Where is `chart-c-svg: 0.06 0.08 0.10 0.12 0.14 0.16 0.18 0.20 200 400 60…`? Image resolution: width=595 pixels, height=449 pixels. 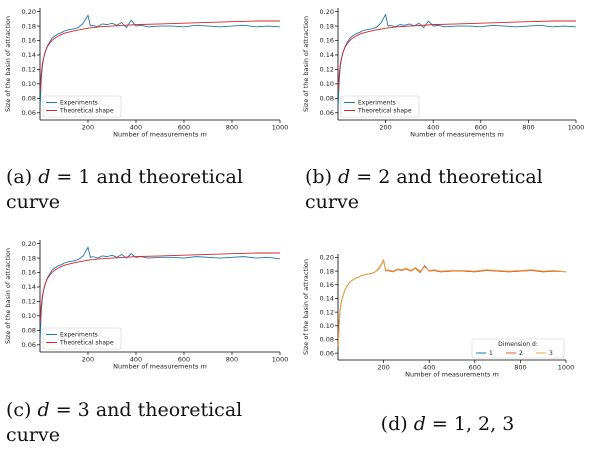 chart-c-svg: 0.06 0.08 0.10 0.12 0.14 0.16 0.18 0.20 200 400 60… is located at coordinates (146, 305).